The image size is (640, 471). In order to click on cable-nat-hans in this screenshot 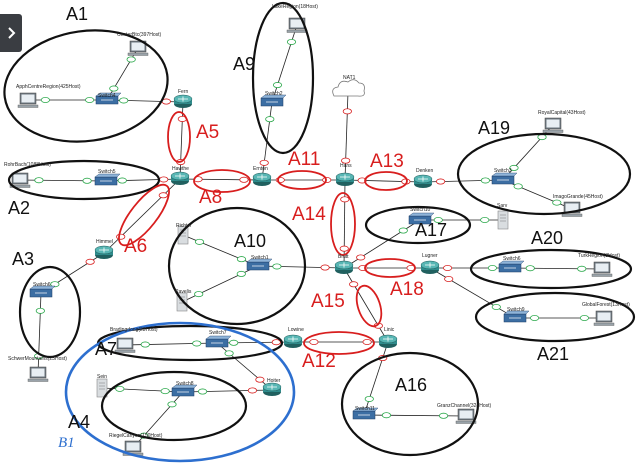, I will do `click(346, 136)`.